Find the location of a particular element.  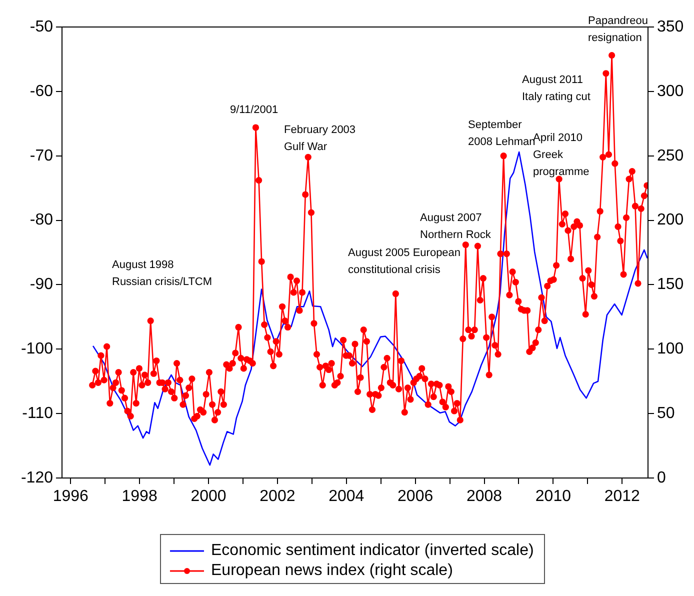

y2-tick-label: 50 is located at coordinates (666, 413).